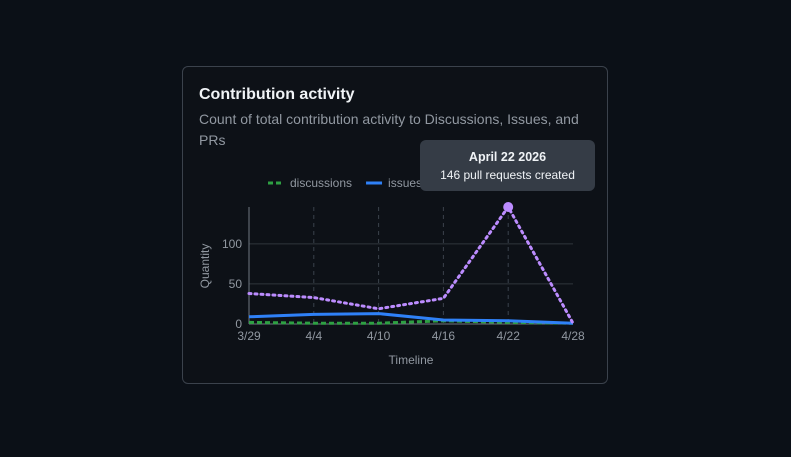  I want to click on y-tick-label: 100, so click(232, 244).